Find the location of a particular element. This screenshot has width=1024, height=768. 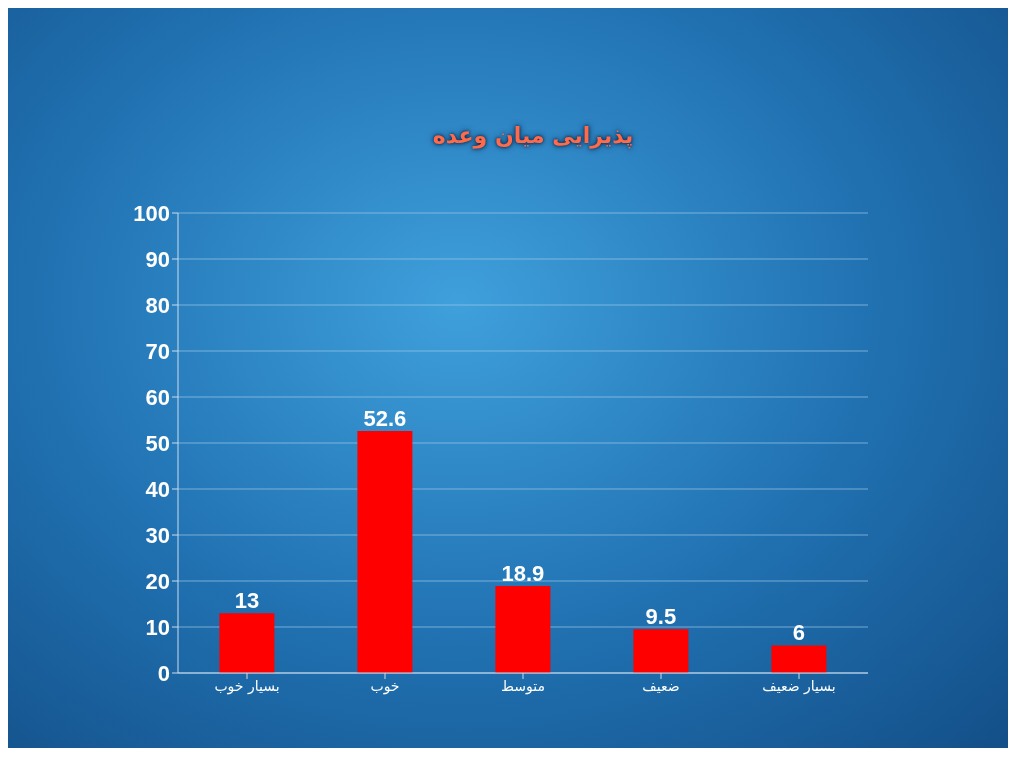

data-label: 9.5 is located at coordinates (661, 617).